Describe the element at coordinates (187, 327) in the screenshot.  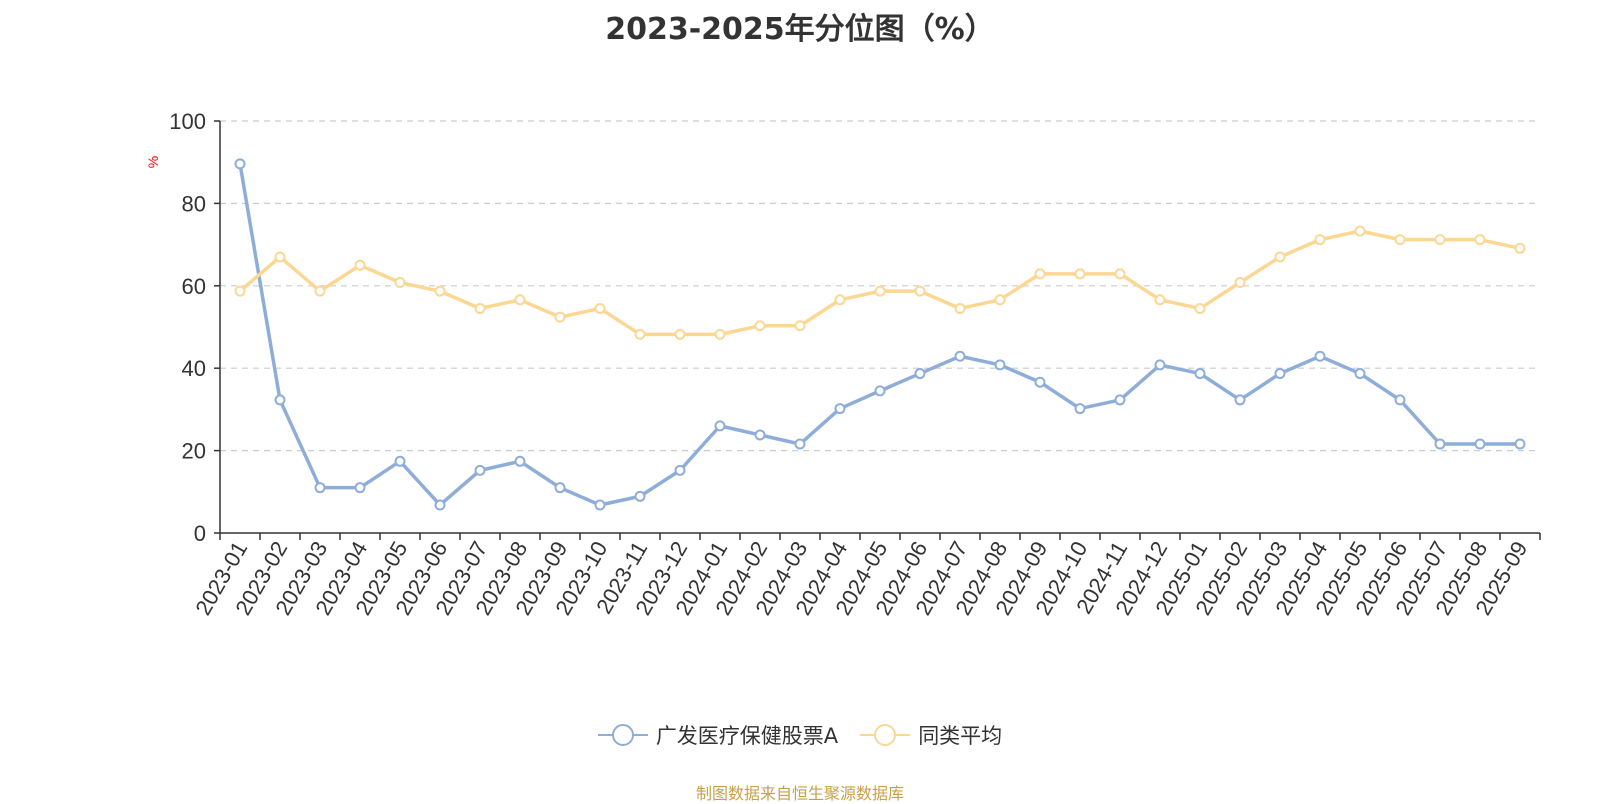
I see `y-tick-labels: 0 20 40 60 80 100` at that location.